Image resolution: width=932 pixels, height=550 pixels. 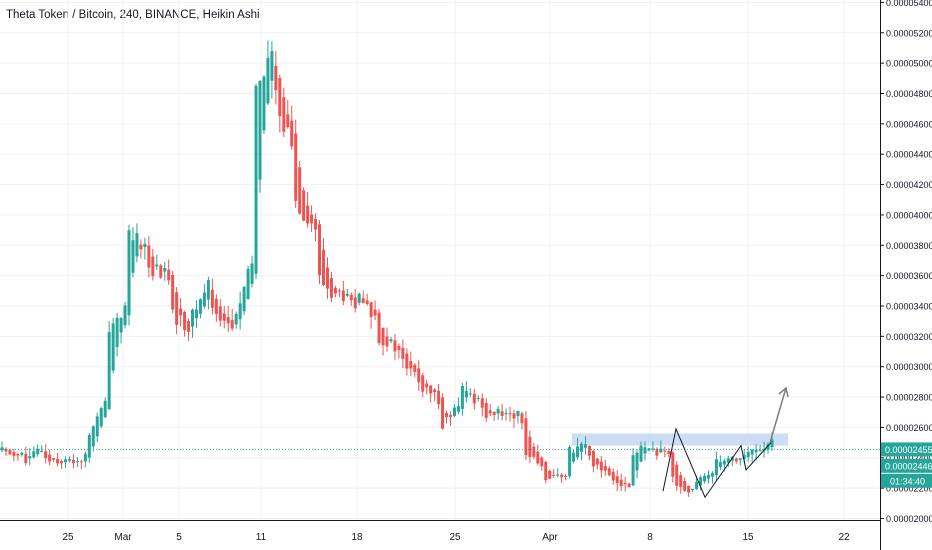 I want to click on x-tick-label: 22, so click(x=844, y=537).